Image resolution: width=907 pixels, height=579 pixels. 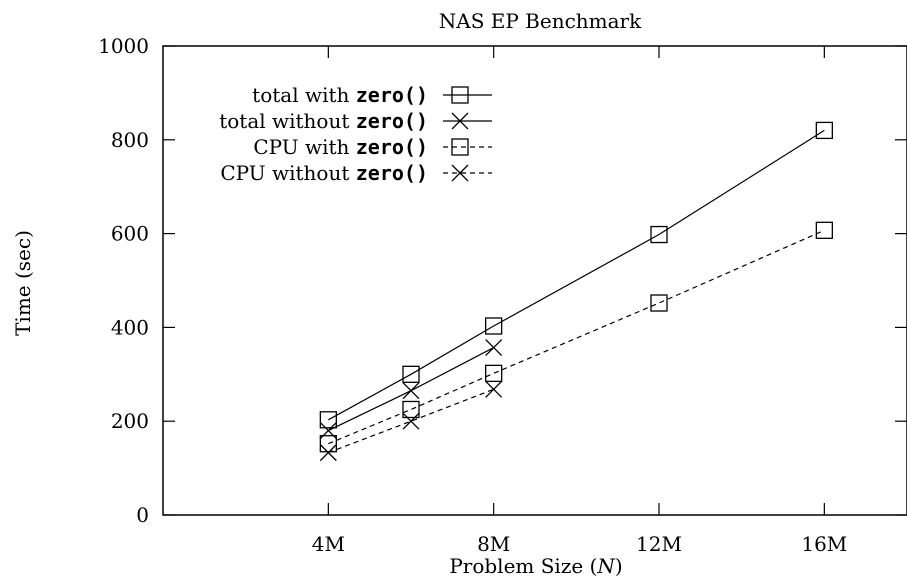 I want to click on x-axis-label-end: ), so click(x=619, y=566).